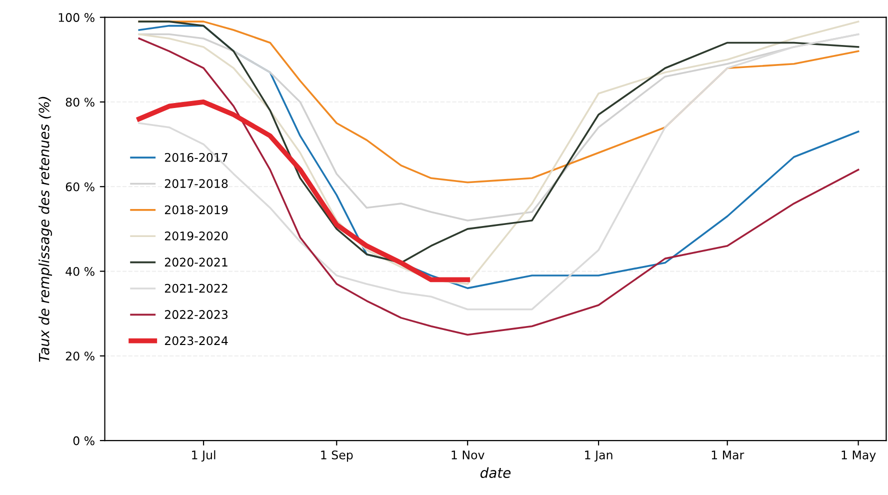  What do you see at coordinates (45, 229) in the screenshot?
I see `y-axis-title: Taux de remplissage des retenues (%)` at bounding box center [45, 229].